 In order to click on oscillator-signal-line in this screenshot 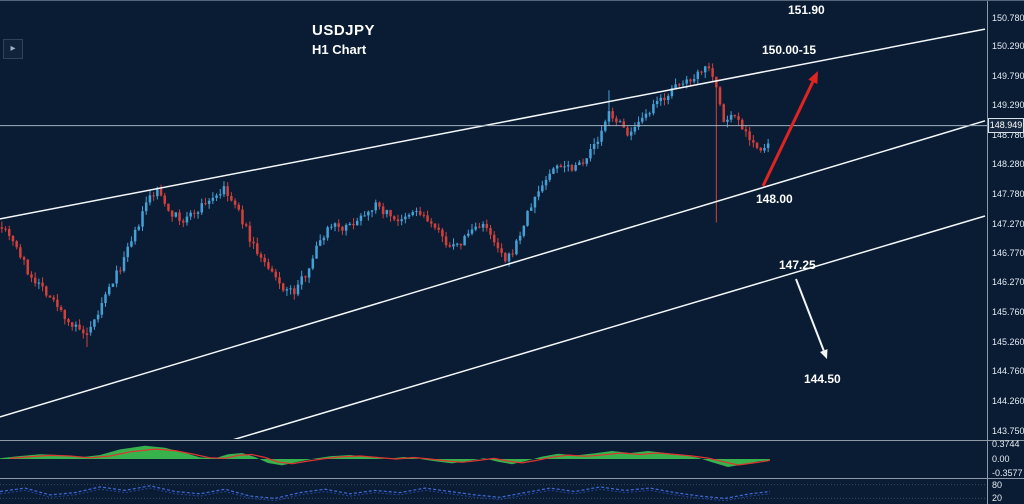, I will do `click(390, 457)`.